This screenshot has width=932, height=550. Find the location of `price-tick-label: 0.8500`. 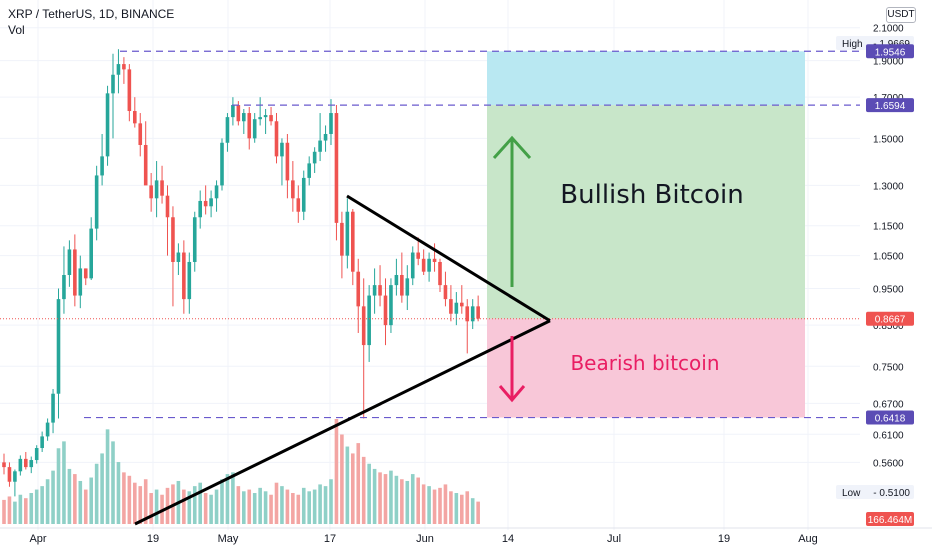

price-tick-label: 0.8500 is located at coordinates (888, 326).